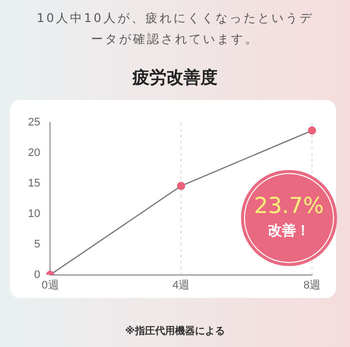 Image resolution: width=350 pixels, height=347 pixels. Describe the element at coordinates (289, 231) in the screenshot. I see `annotation: 改善！` at that location.